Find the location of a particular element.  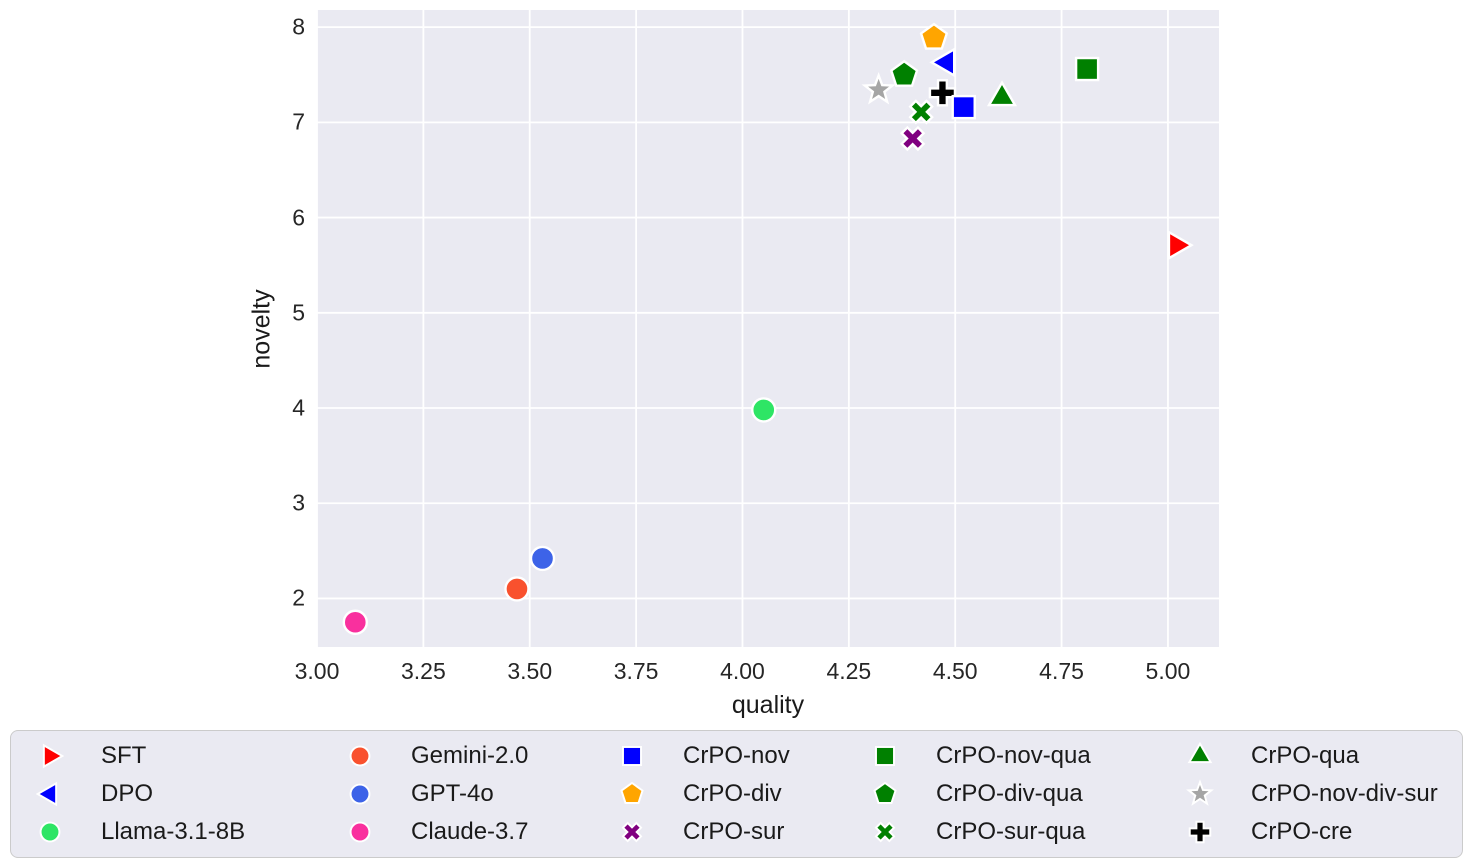

legend-item-GPT-4o: GPT-4o is located at coordinates (481, 794).